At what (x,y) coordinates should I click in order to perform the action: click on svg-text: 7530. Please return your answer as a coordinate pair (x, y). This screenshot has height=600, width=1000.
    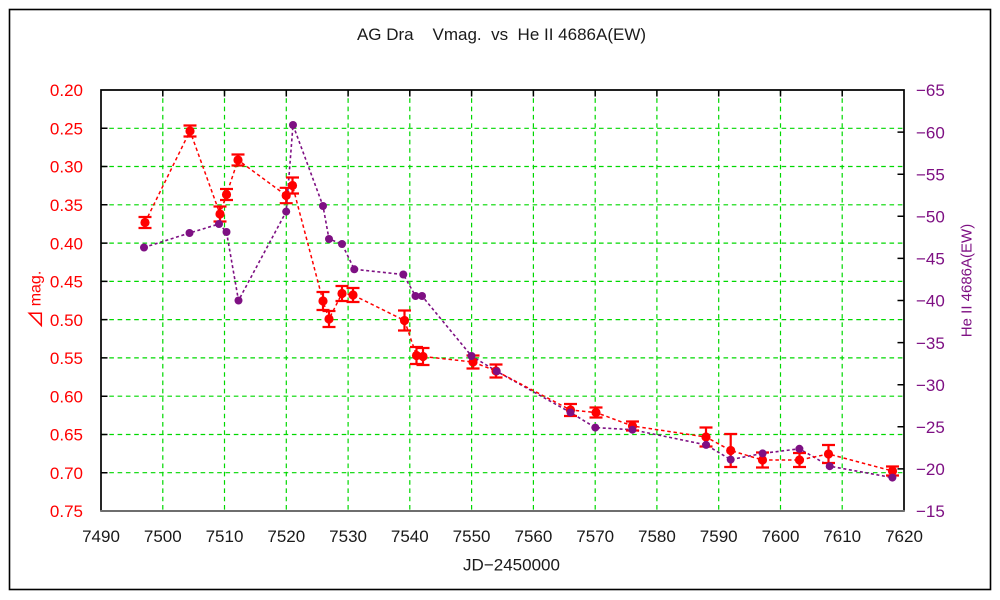
    Looking at the image, I should click on (348, 536).